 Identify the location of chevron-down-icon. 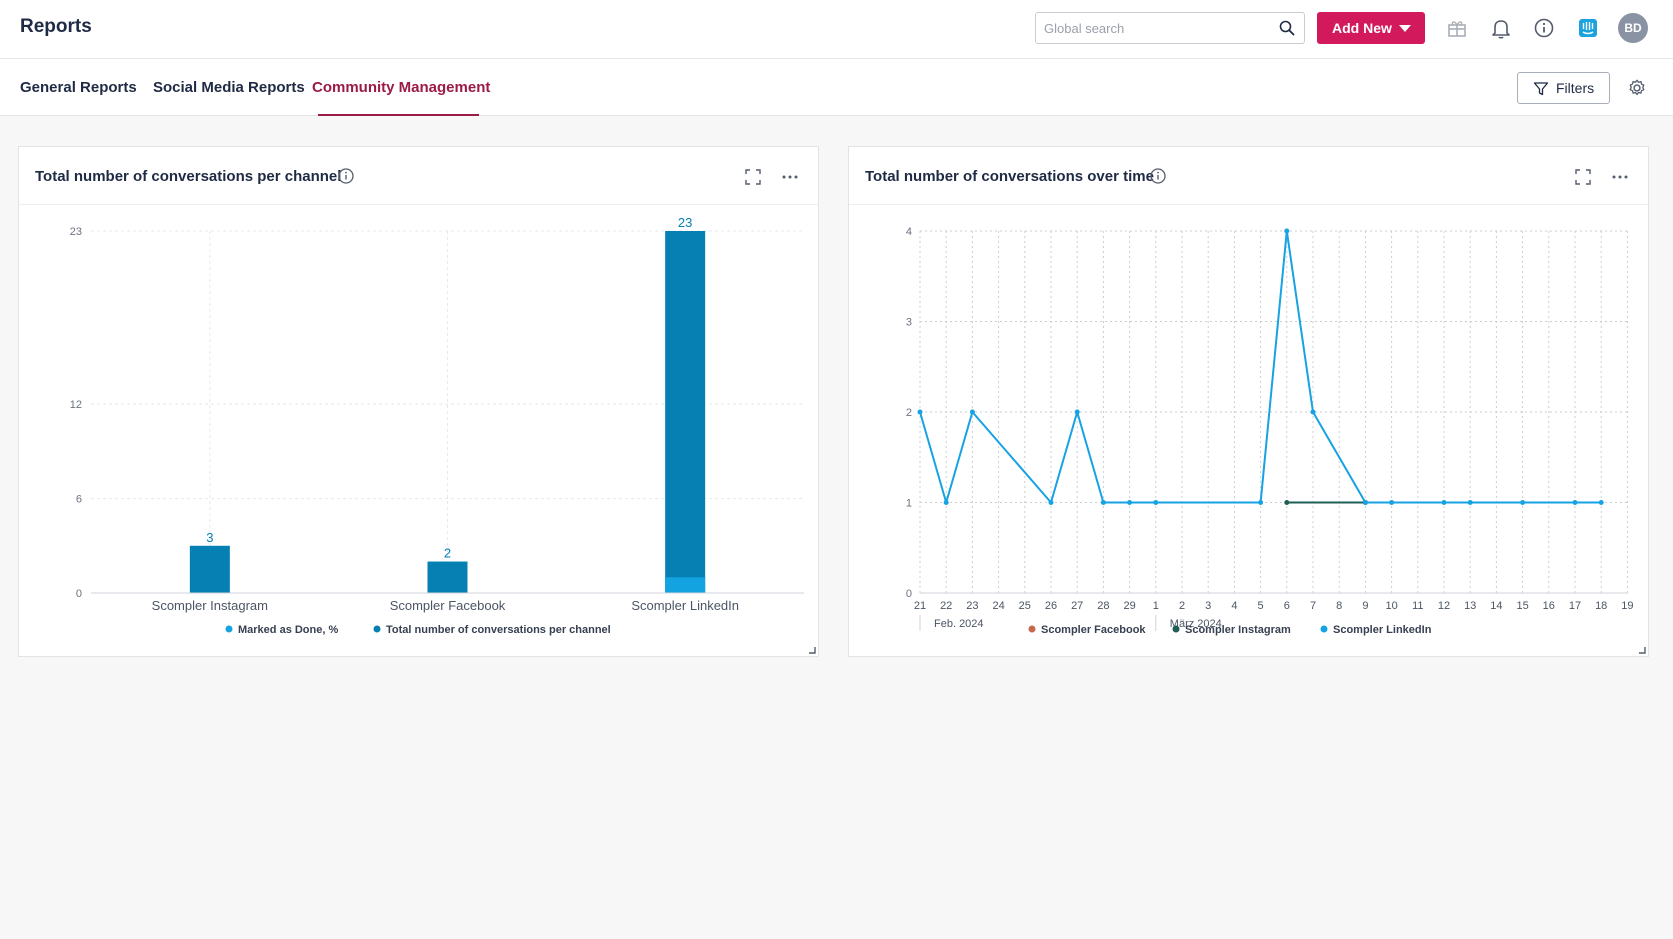
(1405, 28).